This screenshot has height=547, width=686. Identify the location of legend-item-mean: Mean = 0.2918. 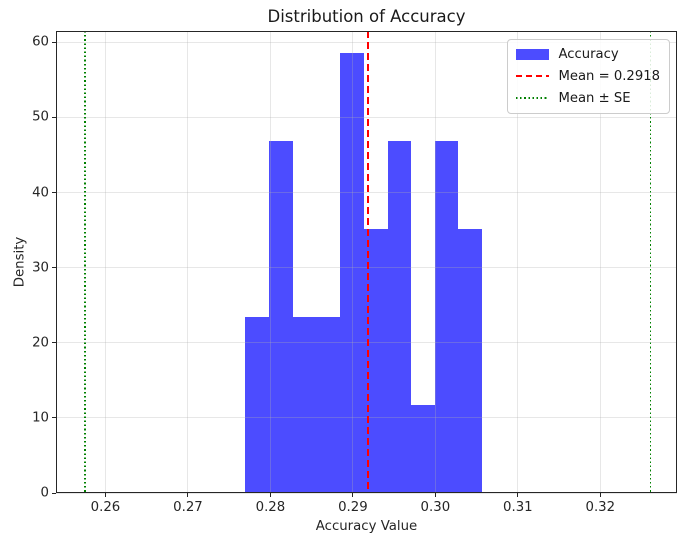
(588, 76).